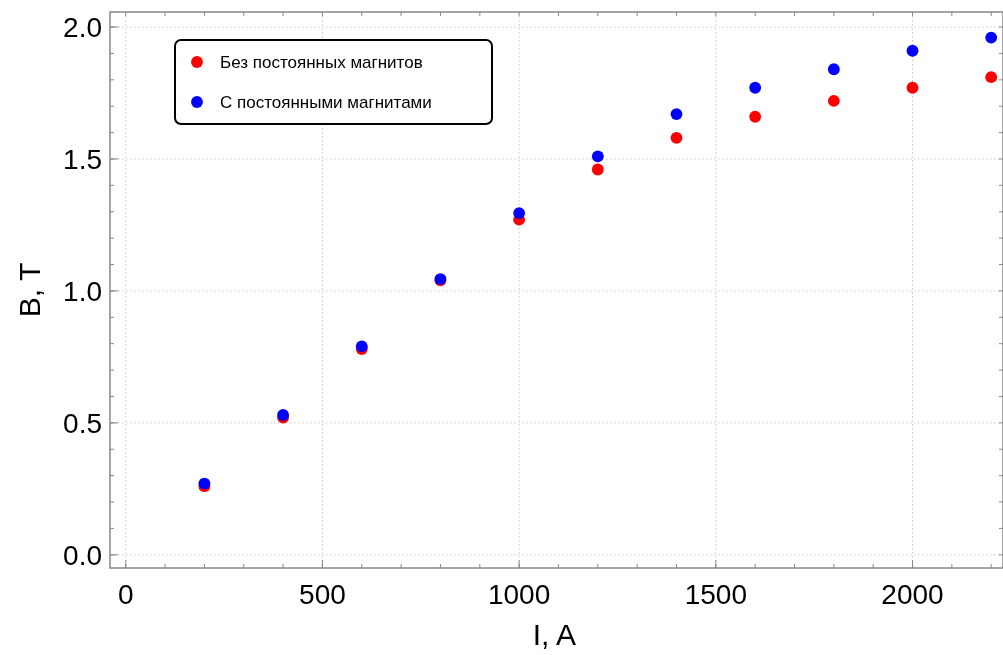 The image size is (1003, 655). Describe the element at coordinates (519, 594) in the screenshot. I see `x-tick-label: 1000` at that location.